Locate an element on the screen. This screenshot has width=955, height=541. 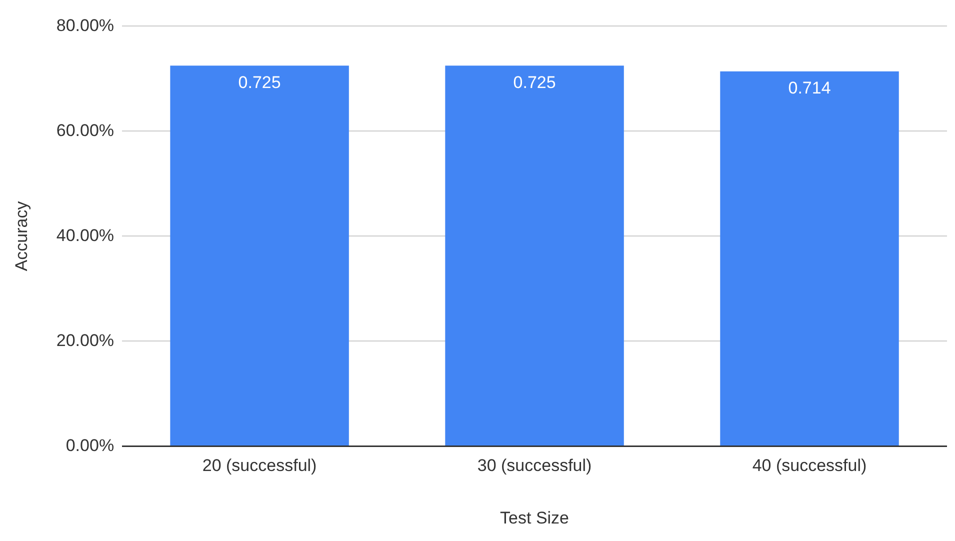
data-label: 0.714 is located at coordinates (809, 88).